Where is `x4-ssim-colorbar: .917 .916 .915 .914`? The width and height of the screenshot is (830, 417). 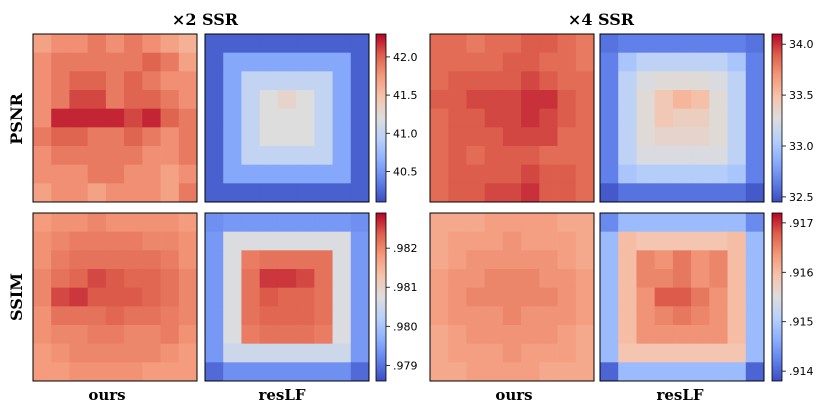 x4-ssim-colorbar: .917 .916 .915 .914 is located at coordinates (792, 297).